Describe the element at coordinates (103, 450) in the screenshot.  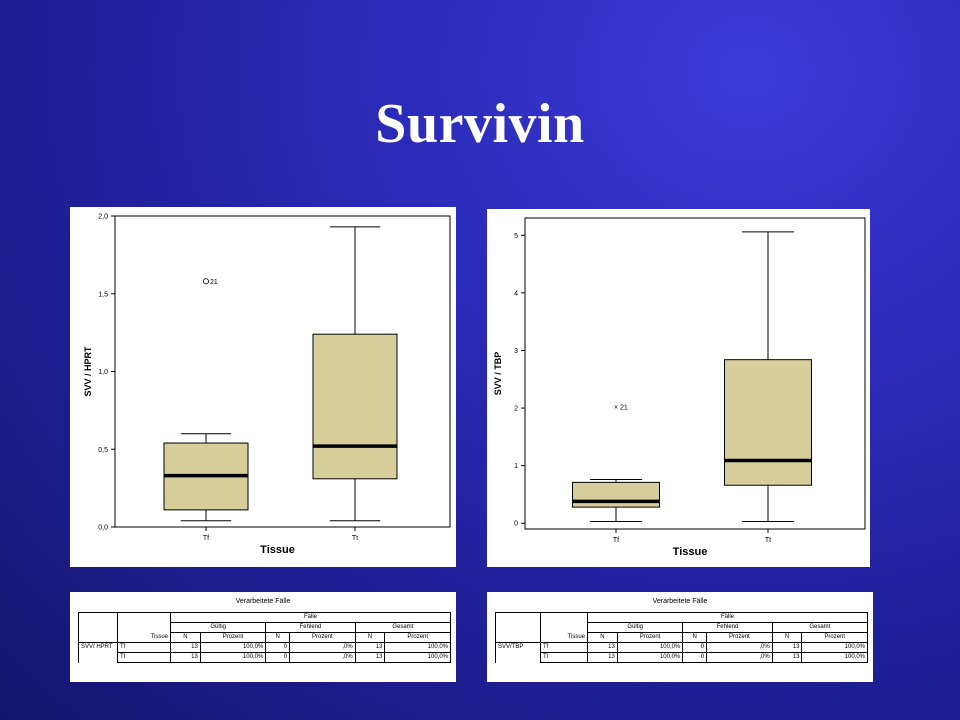
I see `y-tick-label: 0,5` at that location.